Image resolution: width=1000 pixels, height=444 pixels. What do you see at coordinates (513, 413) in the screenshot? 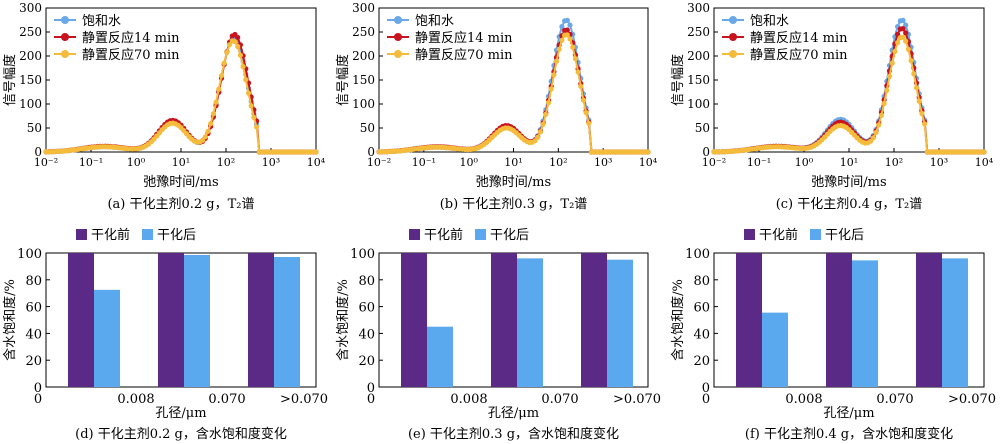
I see `x-axis-title: 孔径/μm` at bounding box center [513, 413].